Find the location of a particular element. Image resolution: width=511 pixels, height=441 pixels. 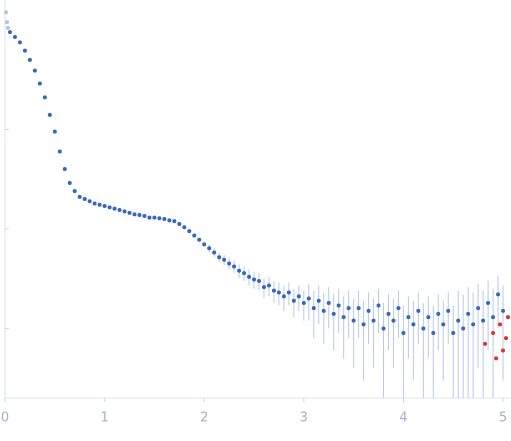

x-tick-label: 3 is located at coordinates (304, 418).